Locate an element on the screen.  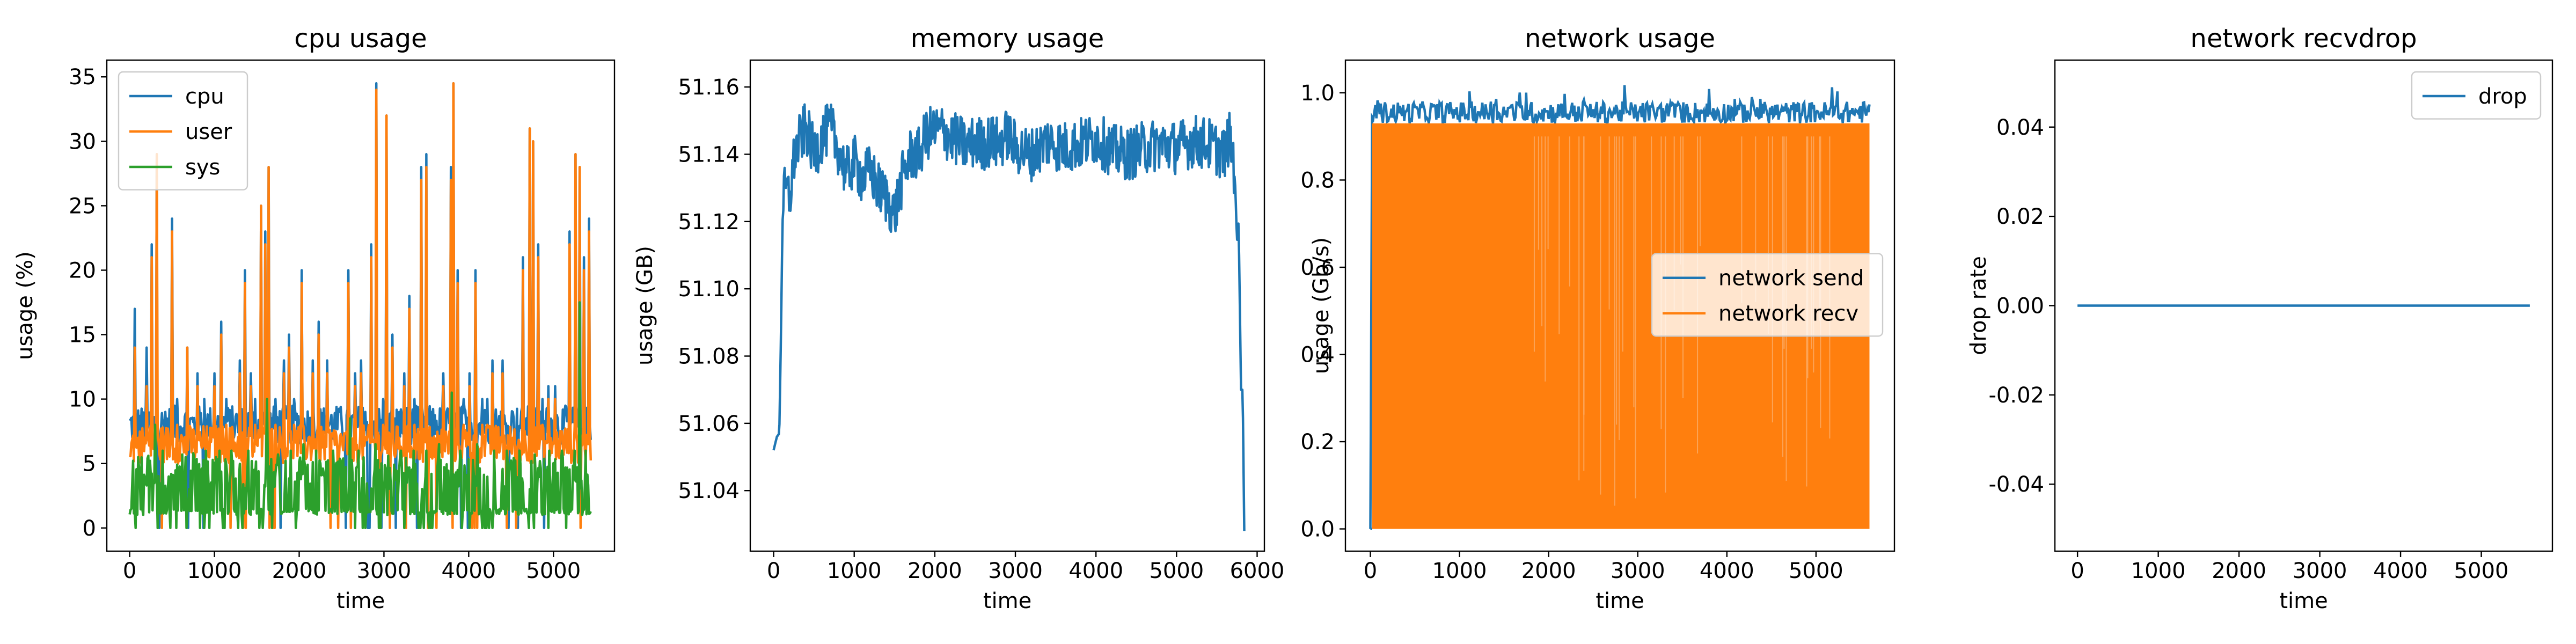
y-tick-label: 0.8 is located at coordinates (1317, 180).